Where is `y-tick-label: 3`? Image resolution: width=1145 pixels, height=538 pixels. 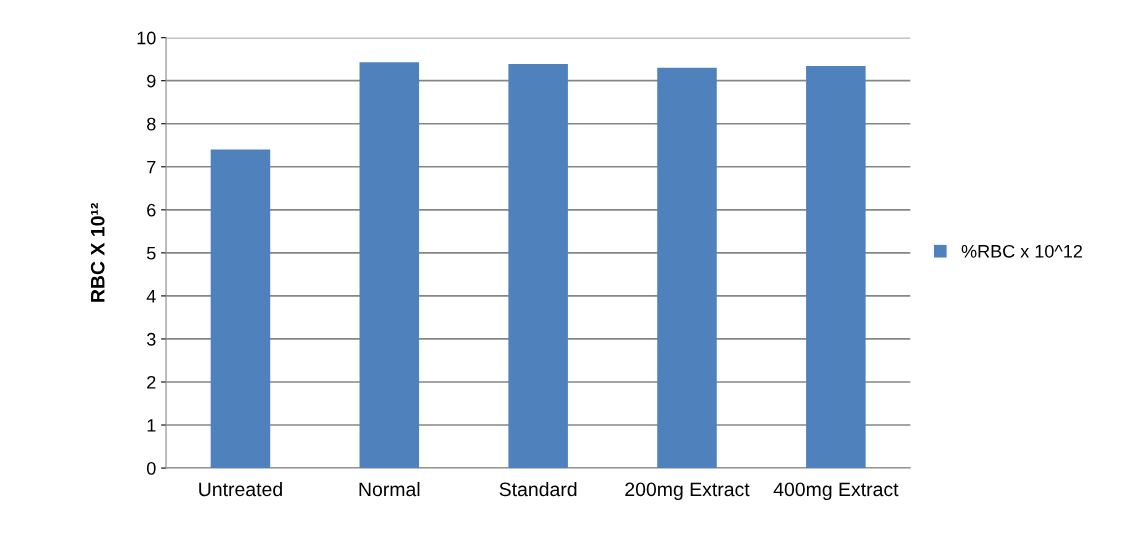 y-tick-label: 3 is located at coordinates (151, 339).